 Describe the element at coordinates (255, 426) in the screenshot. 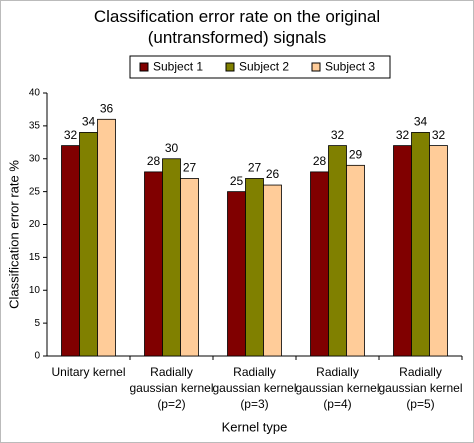

I see `x-axis-label: Kernel type` at that location.